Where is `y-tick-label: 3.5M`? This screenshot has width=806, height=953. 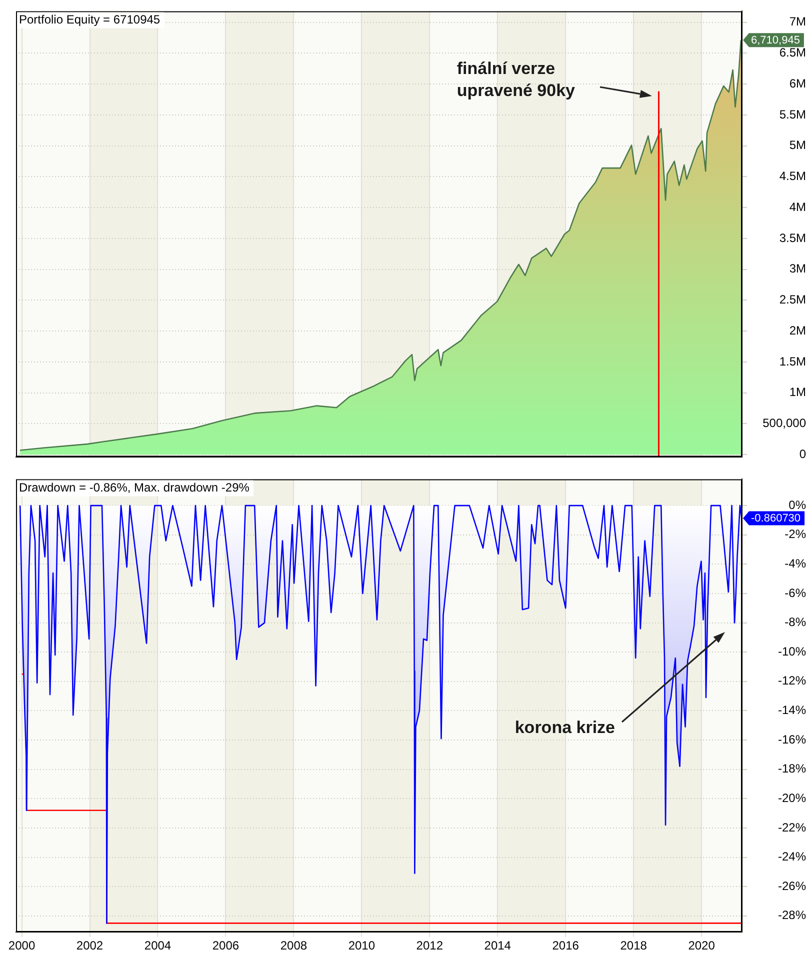 y-tick-label: 3.5M is located at coordinates (792, 237).